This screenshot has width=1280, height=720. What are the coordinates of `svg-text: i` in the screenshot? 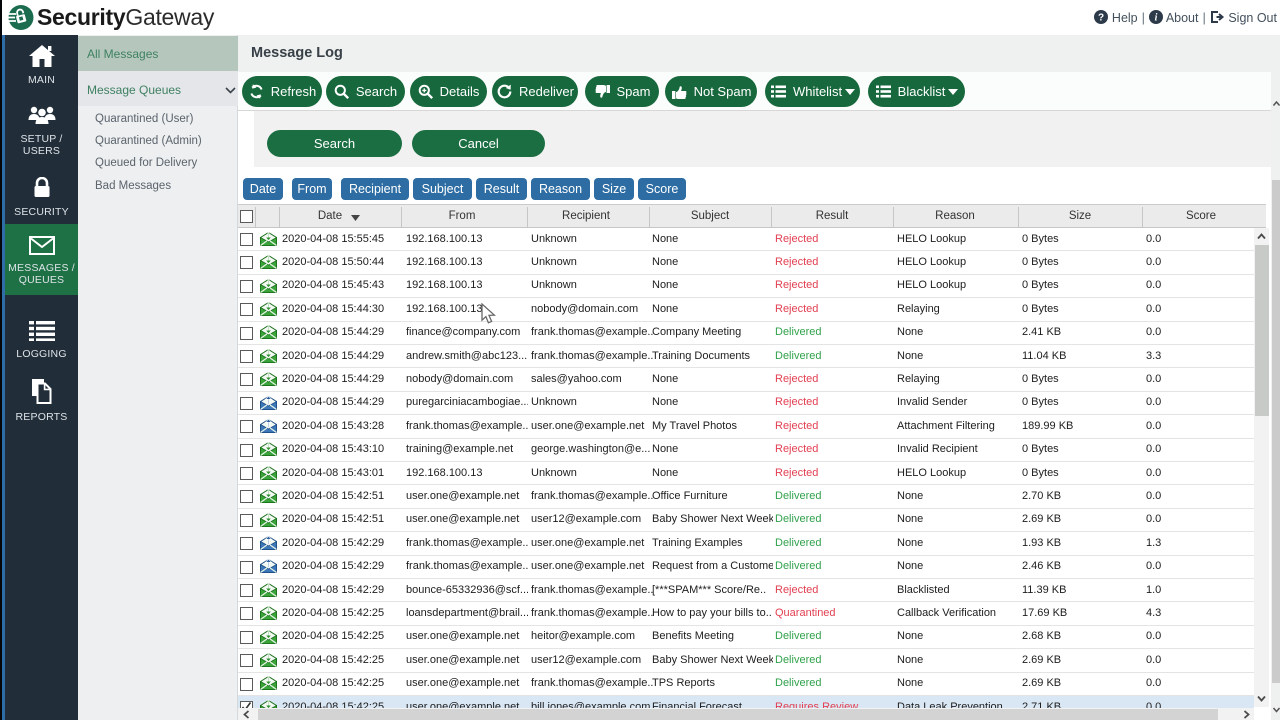 It's located at (1156, 17).